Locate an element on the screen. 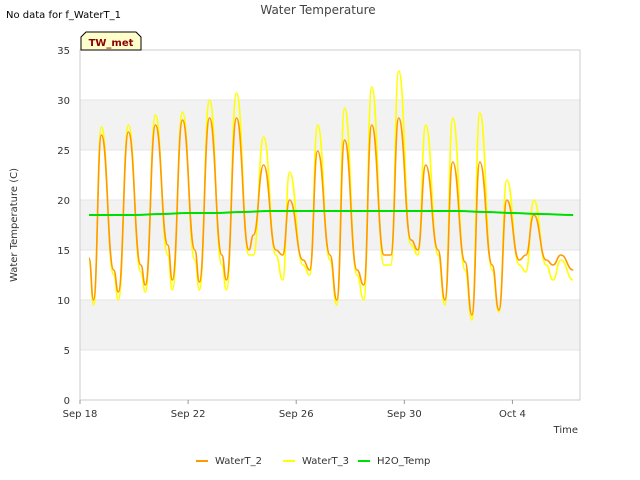 The height and width of the screenshot is (480, 640). badge-label: TW_met is located at coordinates (111, 43).